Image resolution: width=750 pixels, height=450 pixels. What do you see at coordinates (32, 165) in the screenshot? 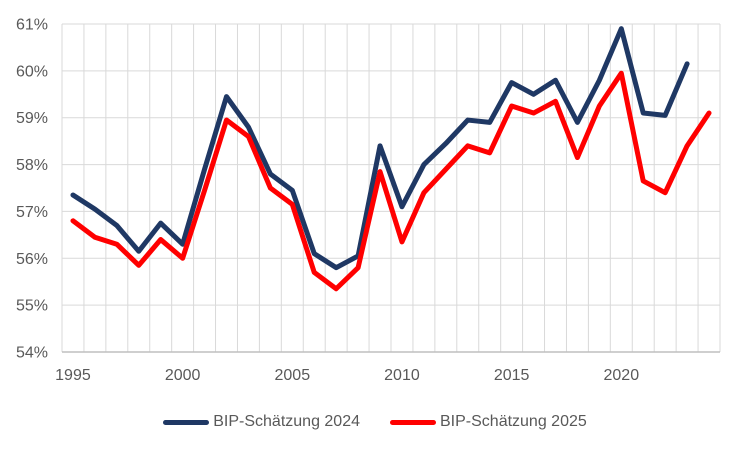
I see `y-tick-label: 58%` at bounding box center [32, 165].